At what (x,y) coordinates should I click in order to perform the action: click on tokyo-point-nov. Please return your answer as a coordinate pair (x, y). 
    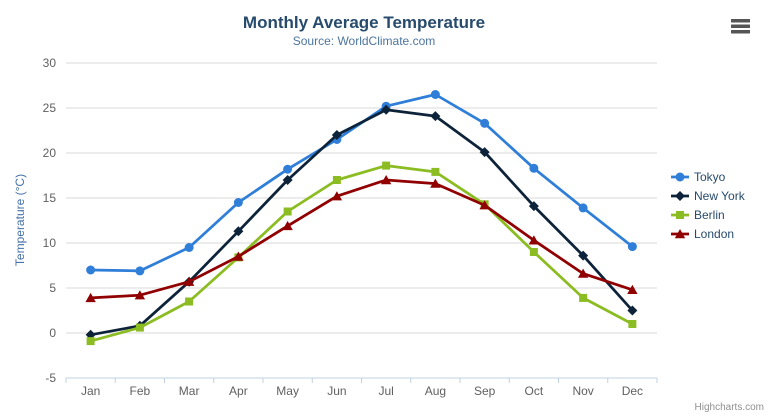
    Looking at the image, I should click on (583, 208).